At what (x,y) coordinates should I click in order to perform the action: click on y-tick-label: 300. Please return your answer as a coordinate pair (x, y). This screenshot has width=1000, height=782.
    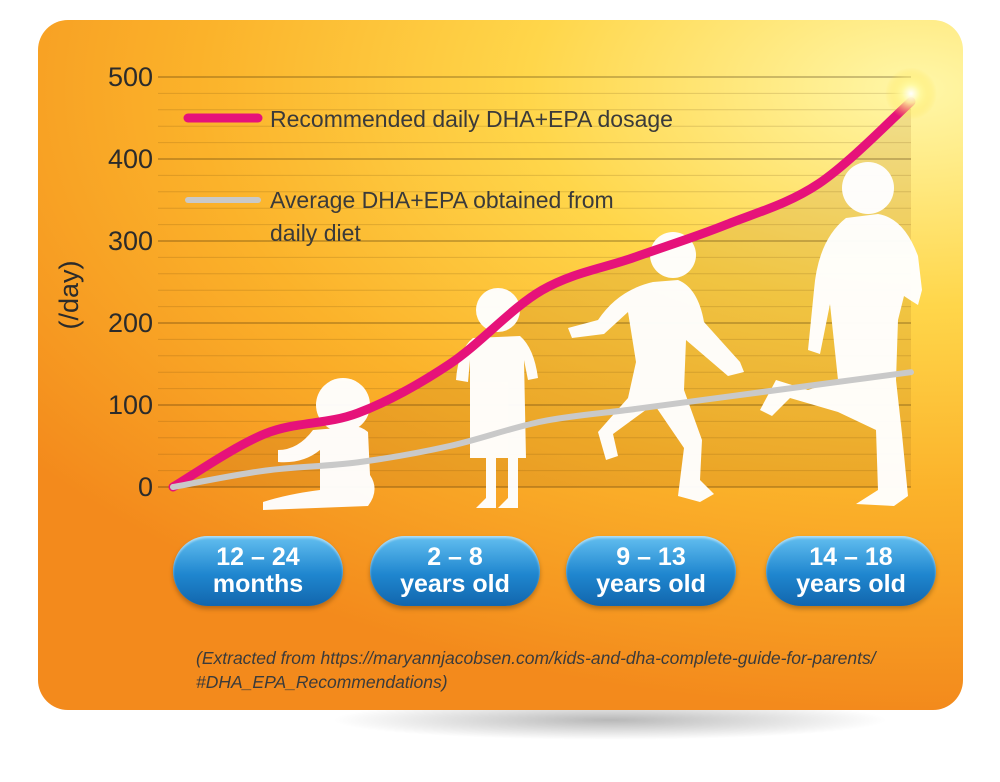
    Looking at the image, I should click on (130, 241).